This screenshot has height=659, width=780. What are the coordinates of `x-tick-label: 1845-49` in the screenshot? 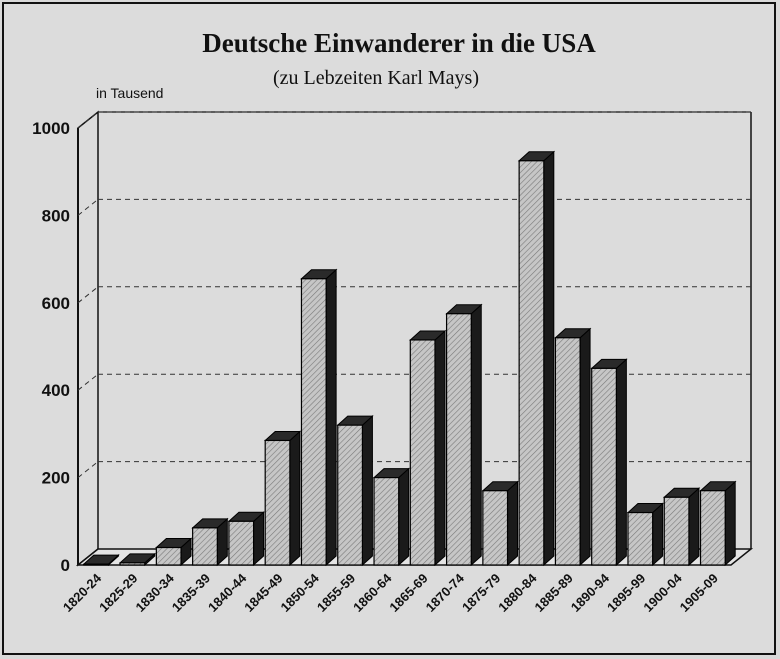 It's located at (263, 593).